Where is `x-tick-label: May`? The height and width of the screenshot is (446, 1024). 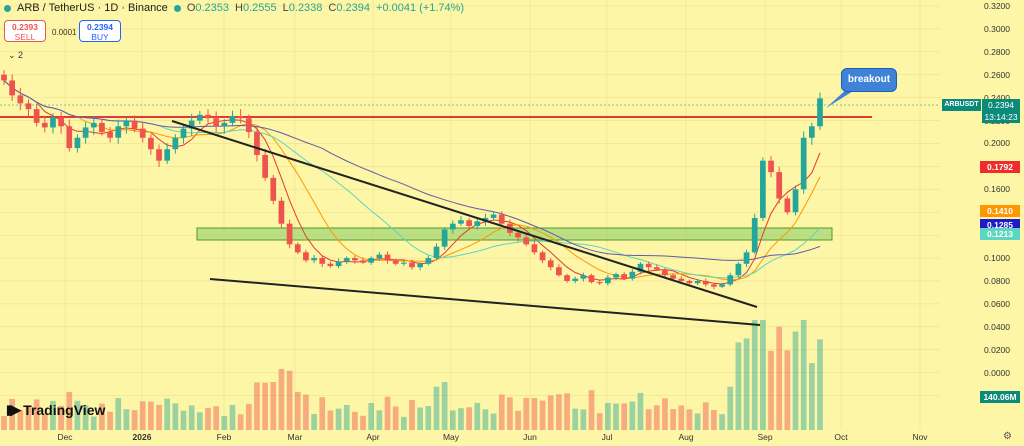
x-tick-label: May is located at coordinates (451, 437).